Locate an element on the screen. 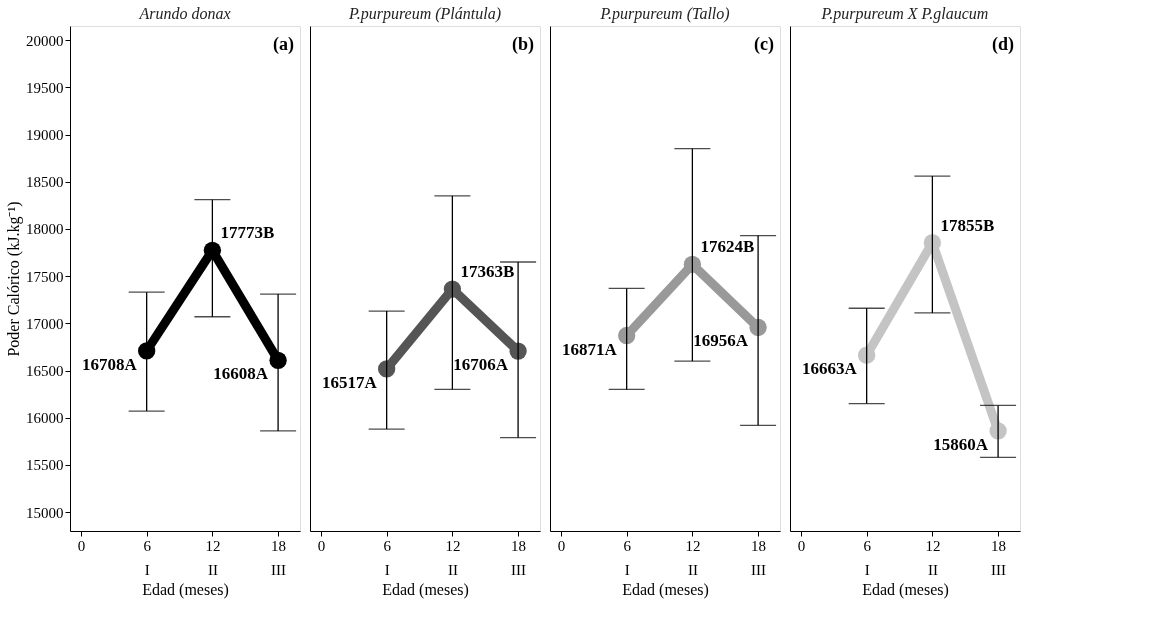  data-label: 16663A is located at coordinates (829, 369).